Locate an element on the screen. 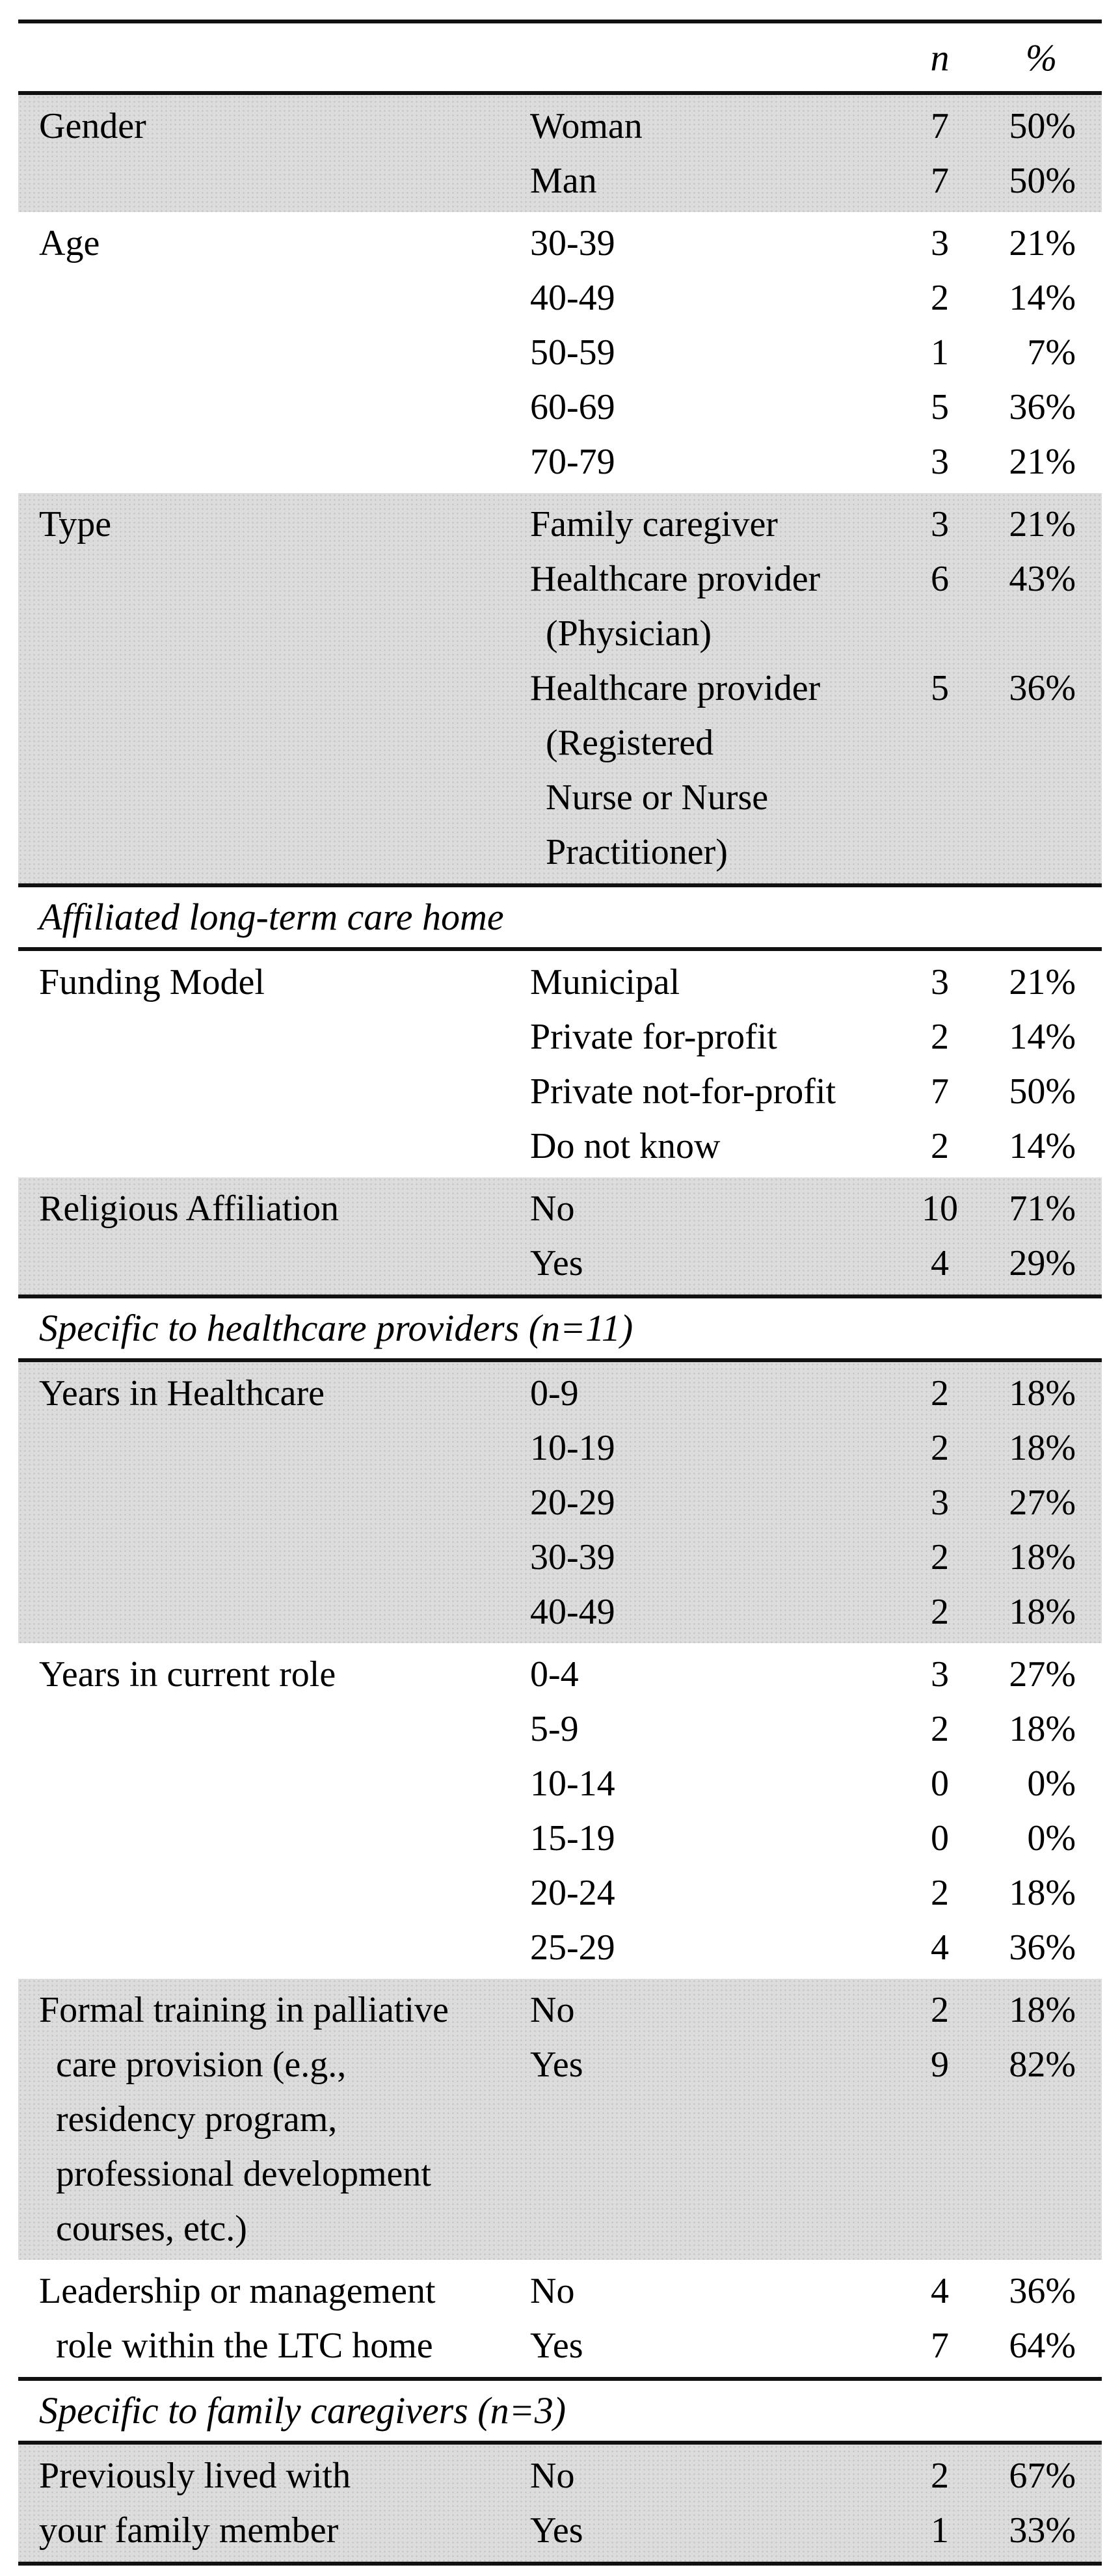 The height and width of the screenshot is (2576, 1120). table-row-line: Leadership or management No 4 36% is located at coordinates (566, 2291).